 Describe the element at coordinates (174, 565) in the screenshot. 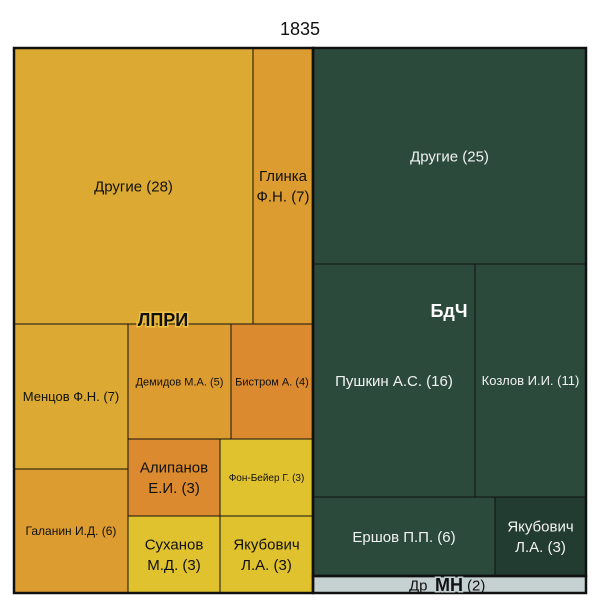

I see `tile-label: М.Д. (3)` at that location.